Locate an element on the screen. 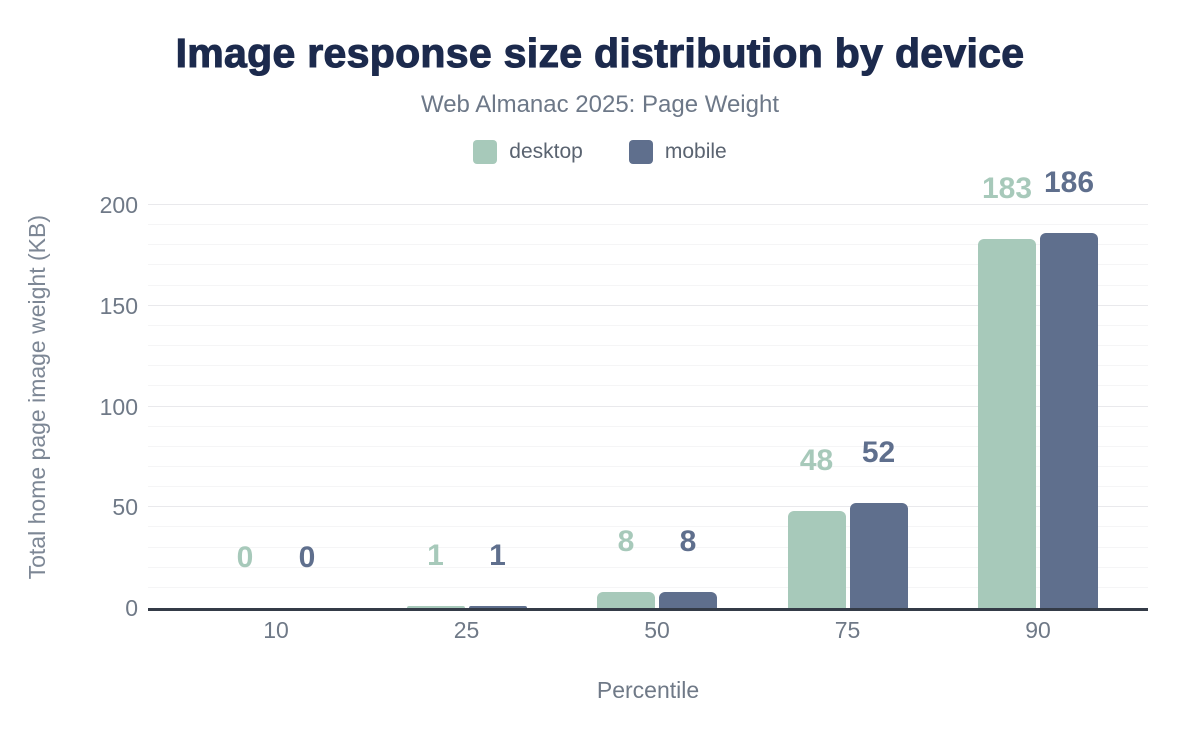 This screenshot has height=742, width=1200. value-label-mobile-p75: 52 is located at coordinates (878, 452).